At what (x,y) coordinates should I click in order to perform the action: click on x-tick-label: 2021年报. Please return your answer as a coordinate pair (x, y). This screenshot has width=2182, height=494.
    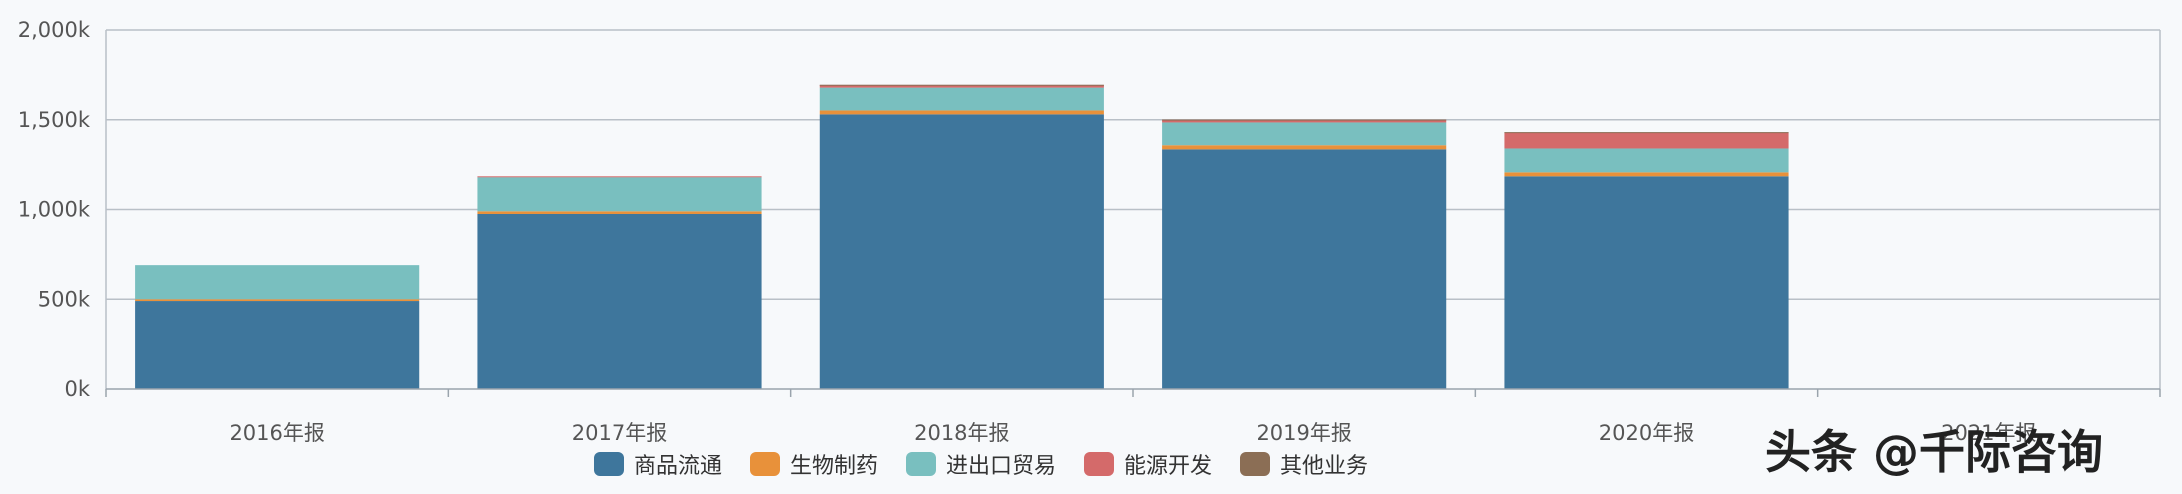
    Looking at the image, I should click on (1988, 433).